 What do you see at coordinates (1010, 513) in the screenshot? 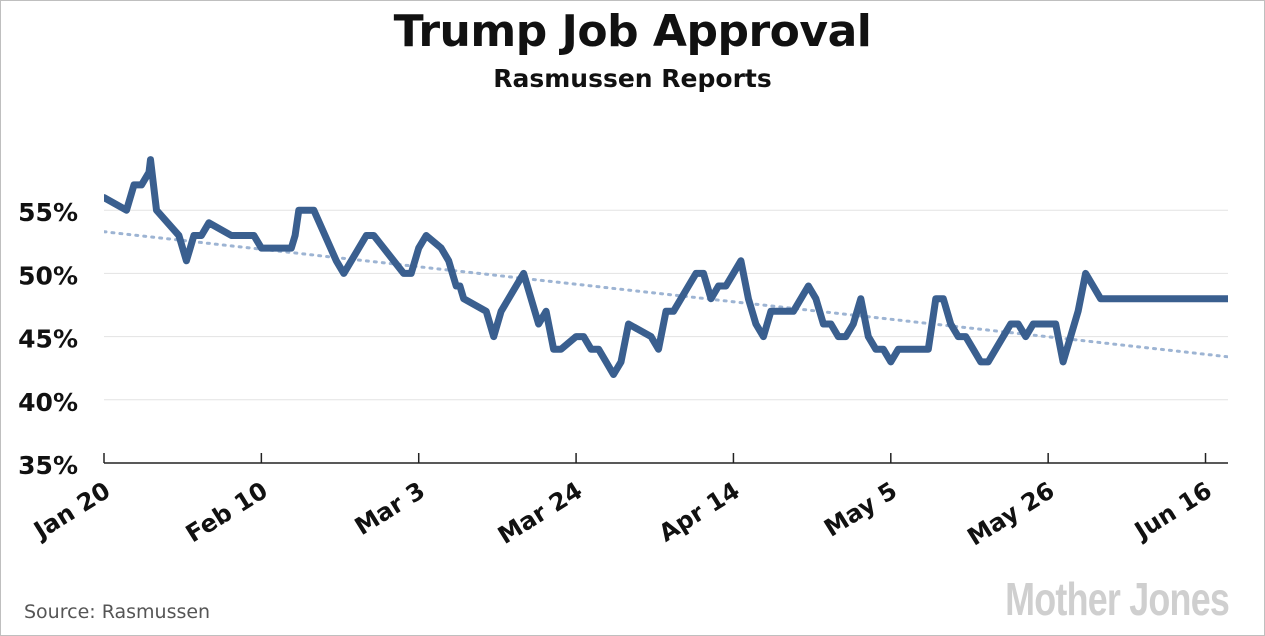
I see `x-tick-label: May 26` at bounding box center [1010, 513].